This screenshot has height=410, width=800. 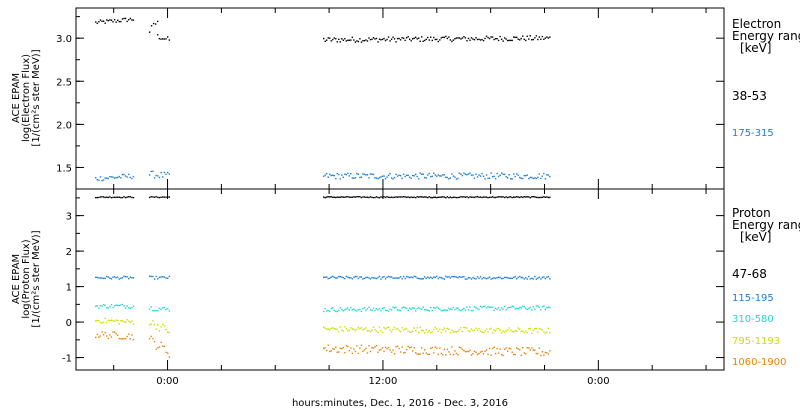 I want to click on electron-legend-entry-175-315: 175-315, so click(x=753, y=133).